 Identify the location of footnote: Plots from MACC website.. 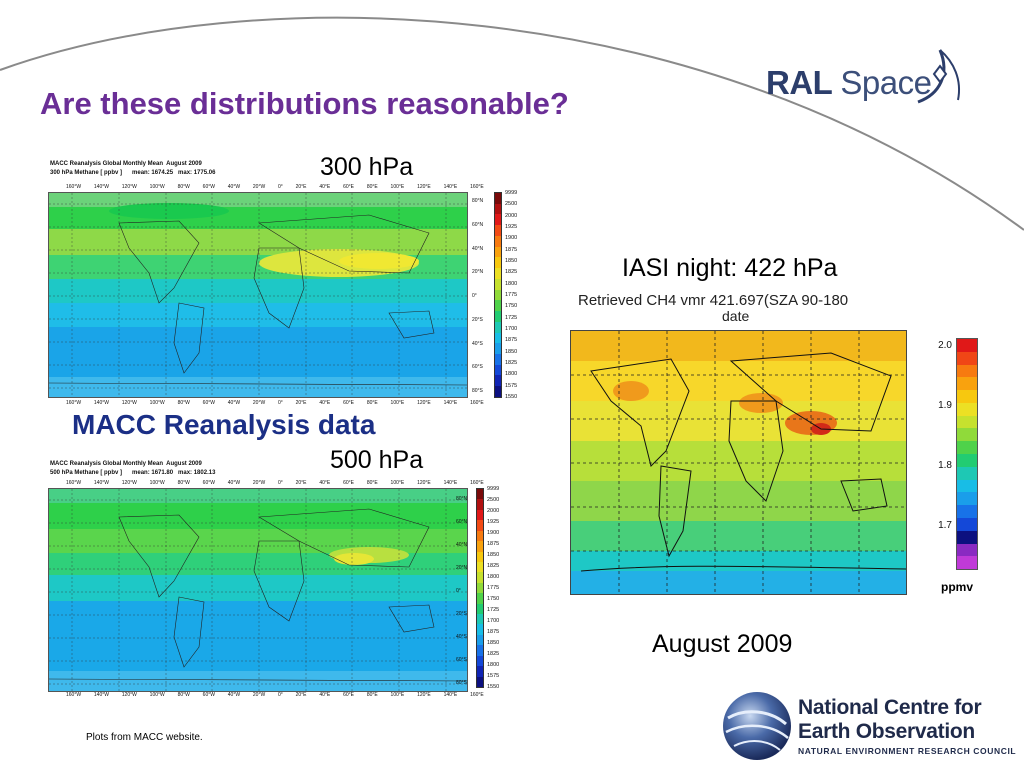
(144, 737).